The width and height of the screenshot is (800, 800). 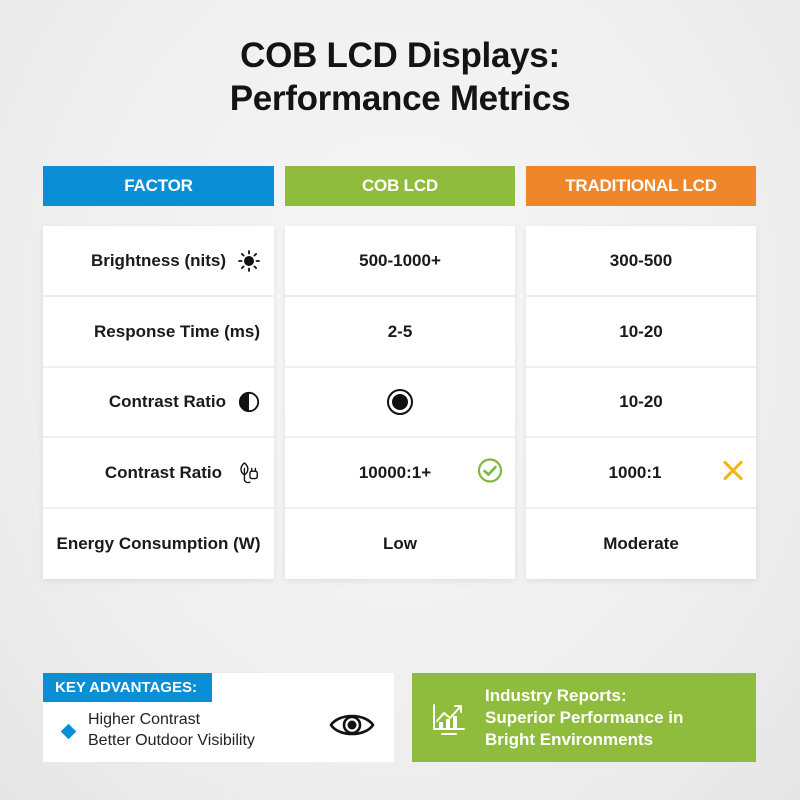 What do you see at coordinates (400, 332) in the screenshot?
I see `cob-cell-response-time: 2-5` at bounding box center [400, 332].